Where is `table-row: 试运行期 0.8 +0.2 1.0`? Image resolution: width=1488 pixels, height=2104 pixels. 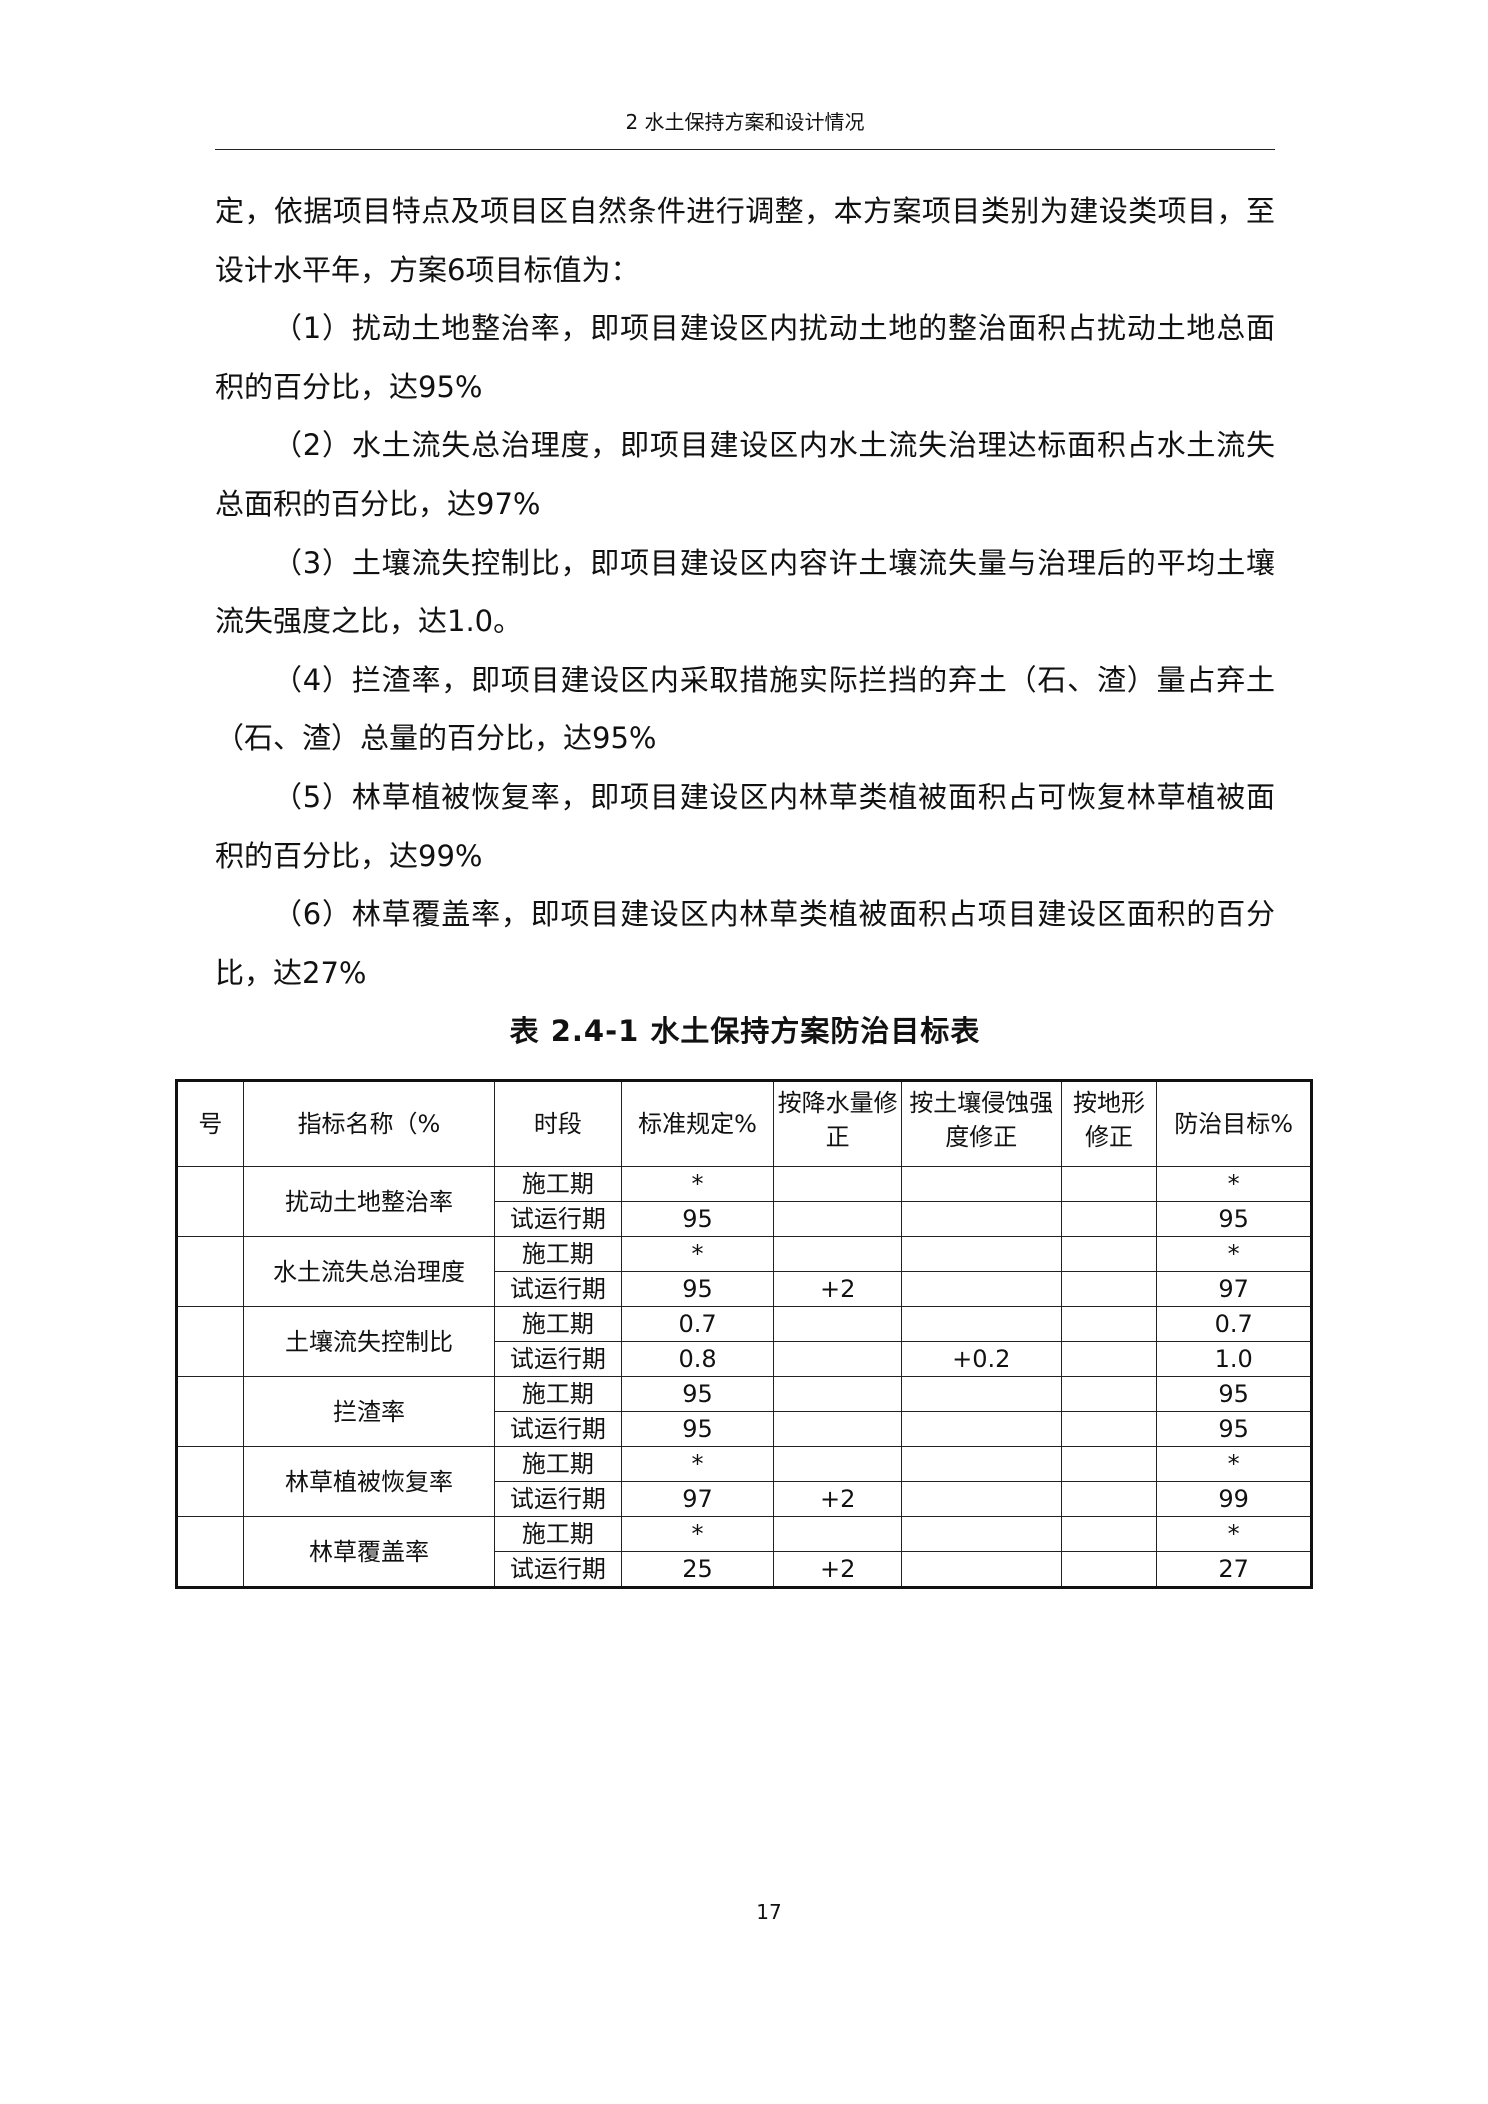 table-row: 试运行期 0.8 +0.2 1.0 is located at coordinates (744, 1359).